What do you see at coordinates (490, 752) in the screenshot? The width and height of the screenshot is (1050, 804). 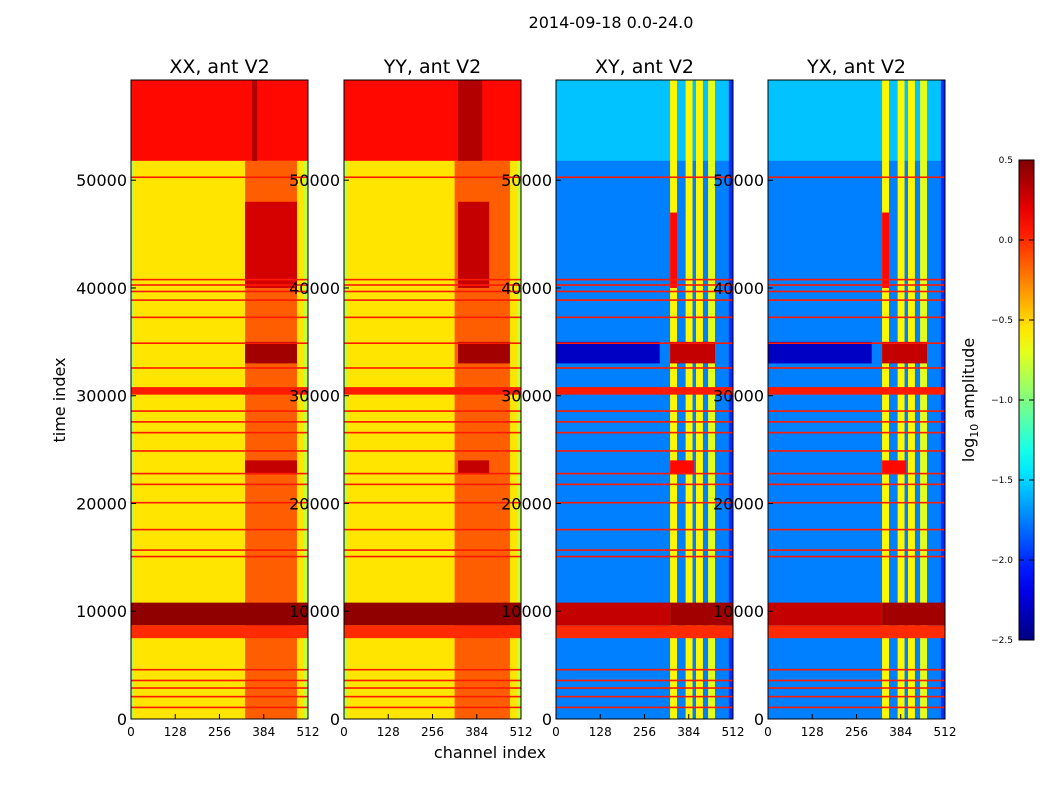 I see `x-axis-label: channel index` at bounding box center [490, 752].